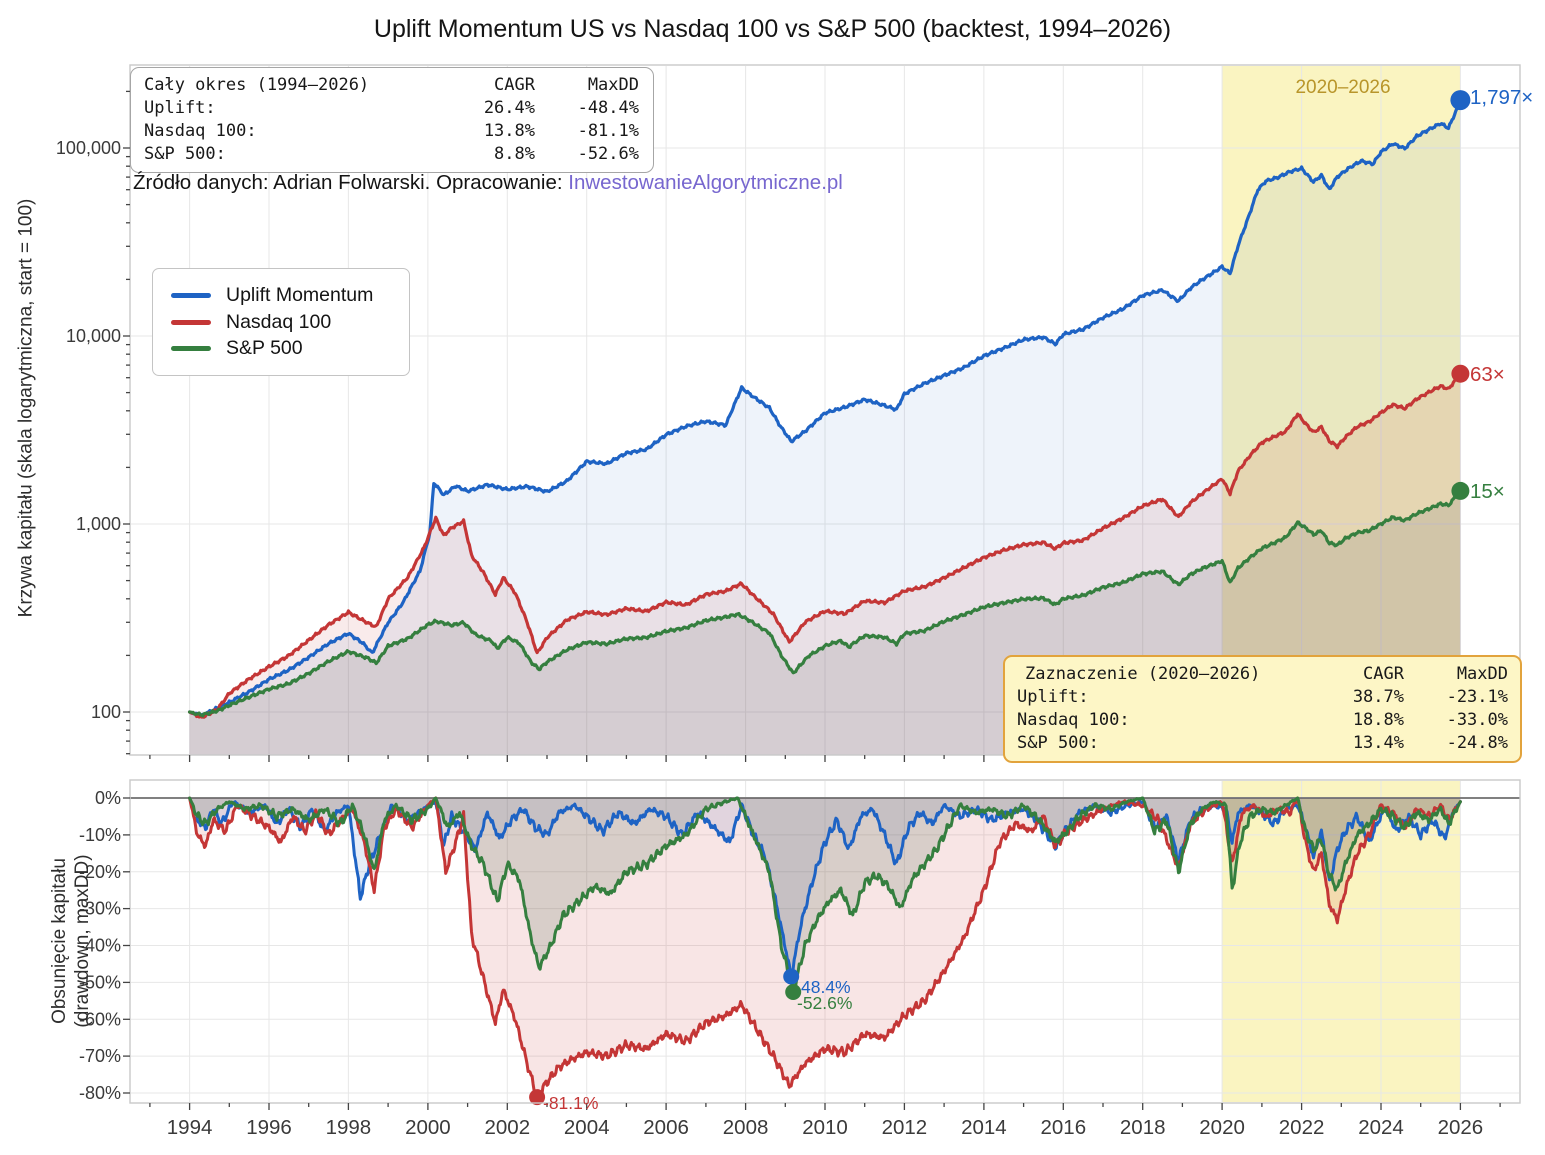  I want to click on sp500-end-dot, so click(1460, 490).